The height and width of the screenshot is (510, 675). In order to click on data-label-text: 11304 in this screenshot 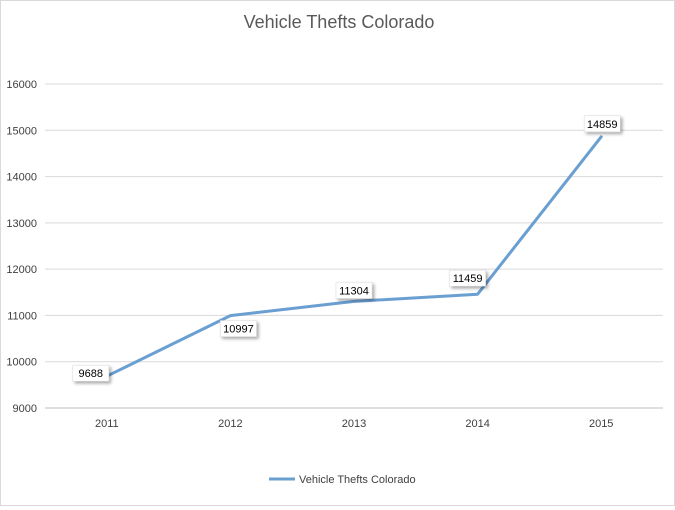, I will do `click(354, 291)`.